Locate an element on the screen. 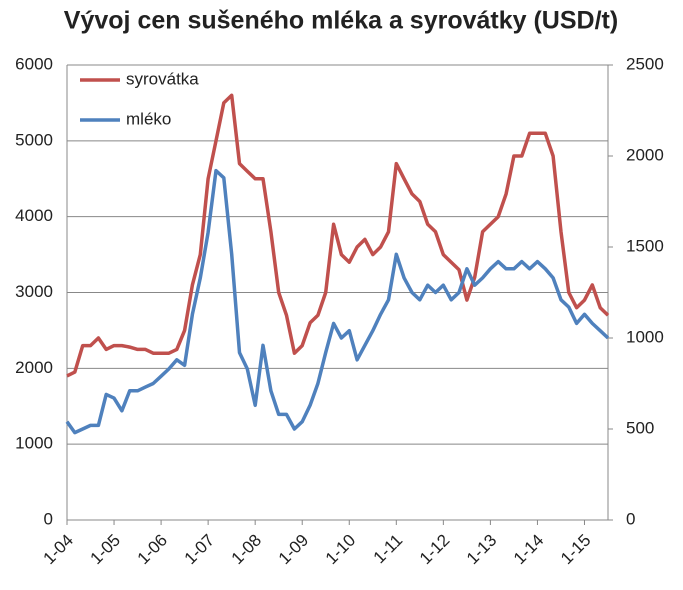 This screenshot has width=683, height=590. x-tick-label: 1-10 is located at coordinates (340, 549).